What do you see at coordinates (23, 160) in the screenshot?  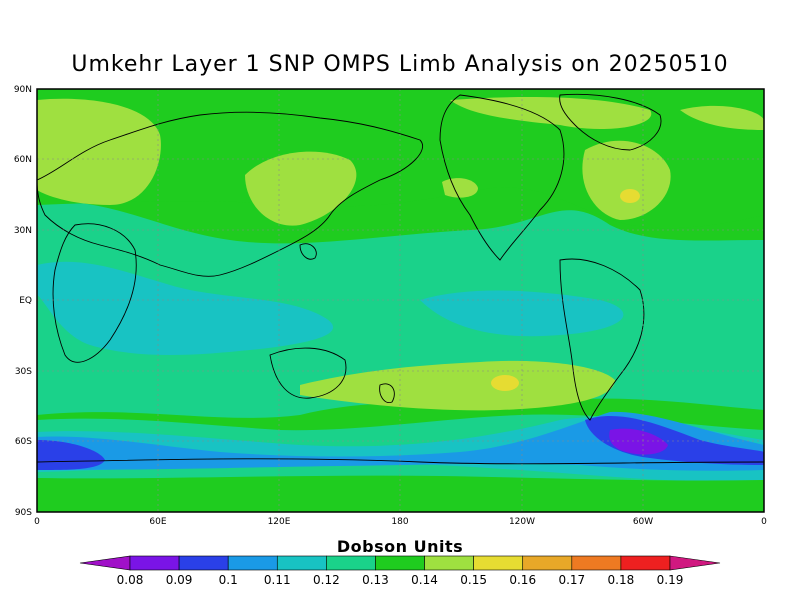 I see `lat-tick-label: 60N` at bounding box center [23, 160].